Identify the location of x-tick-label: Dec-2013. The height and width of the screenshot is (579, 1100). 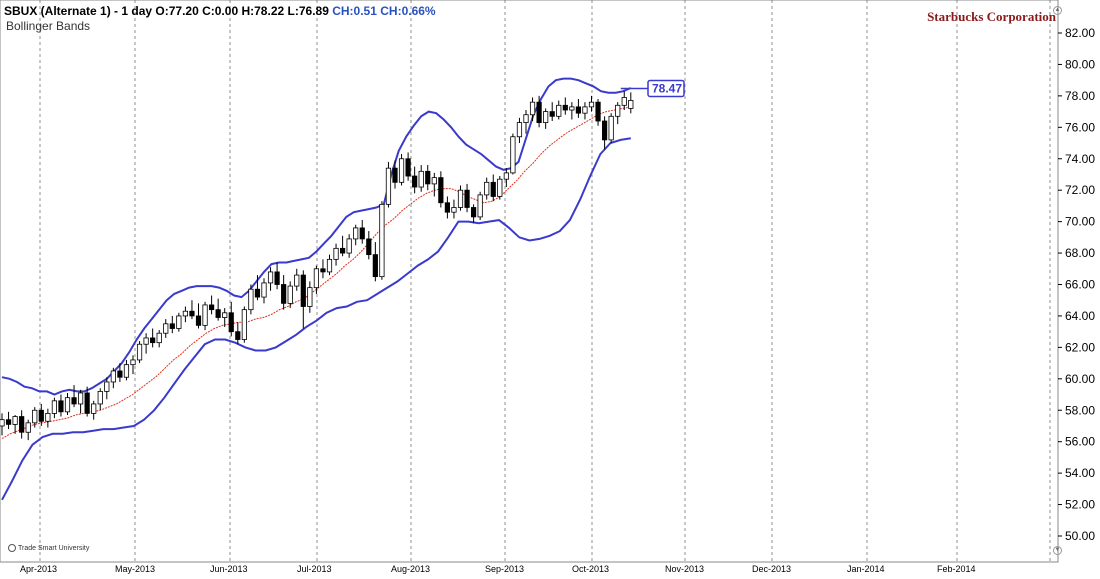
(771, 569).